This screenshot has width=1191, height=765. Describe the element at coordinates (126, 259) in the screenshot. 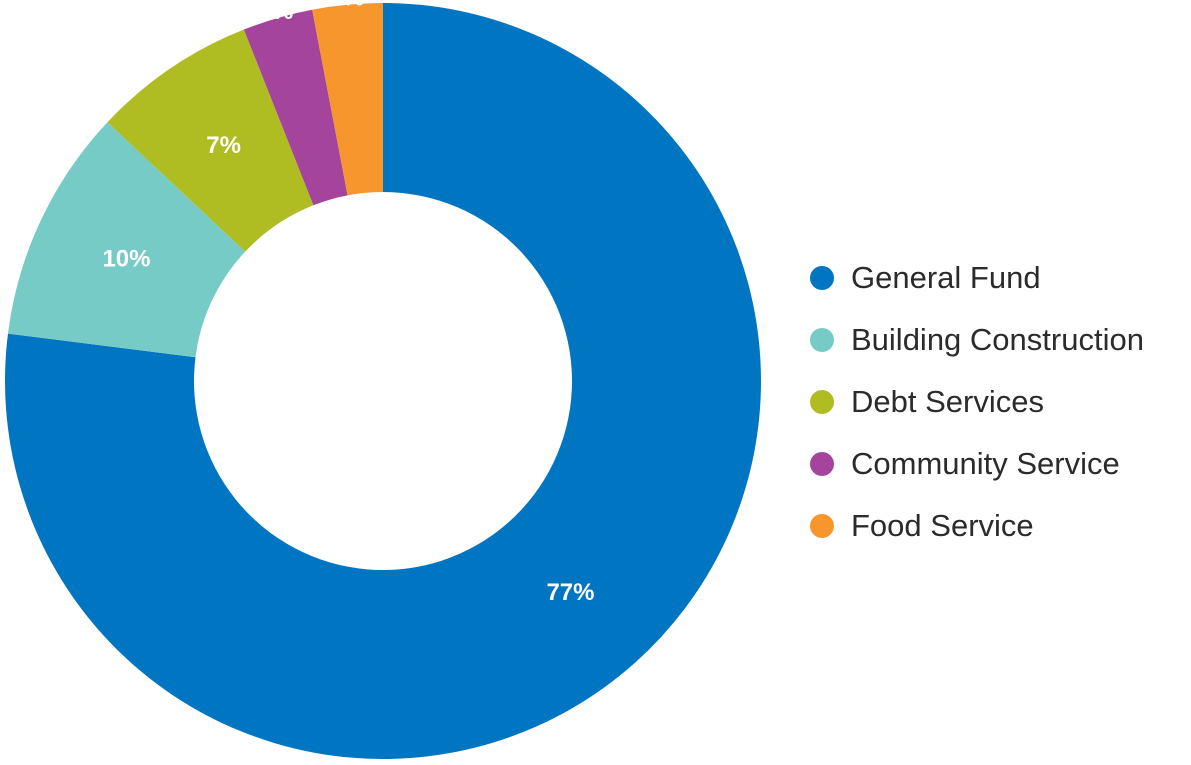

I see `slice-label-building-construction: 10%` at that location.